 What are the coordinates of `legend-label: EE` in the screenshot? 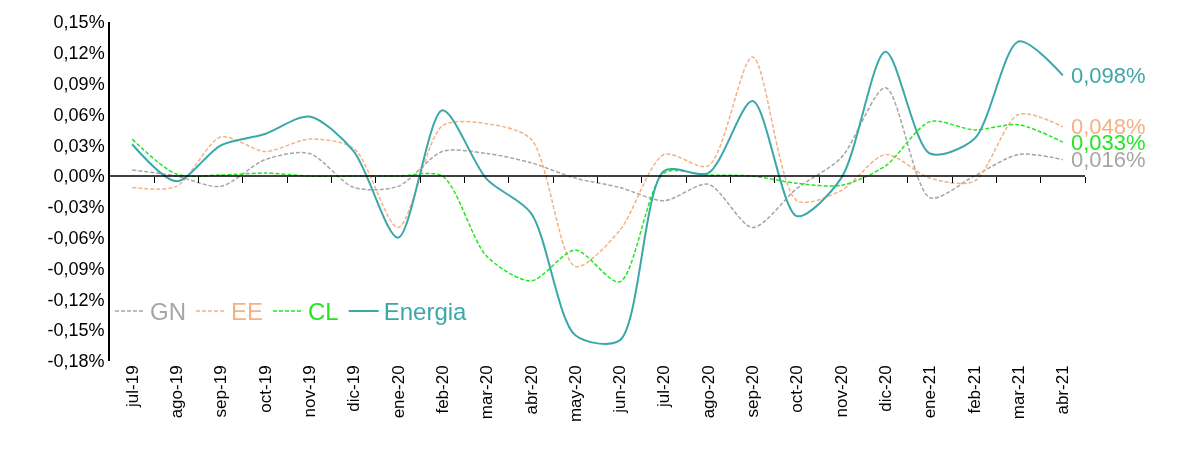 It's located at (247, 312).